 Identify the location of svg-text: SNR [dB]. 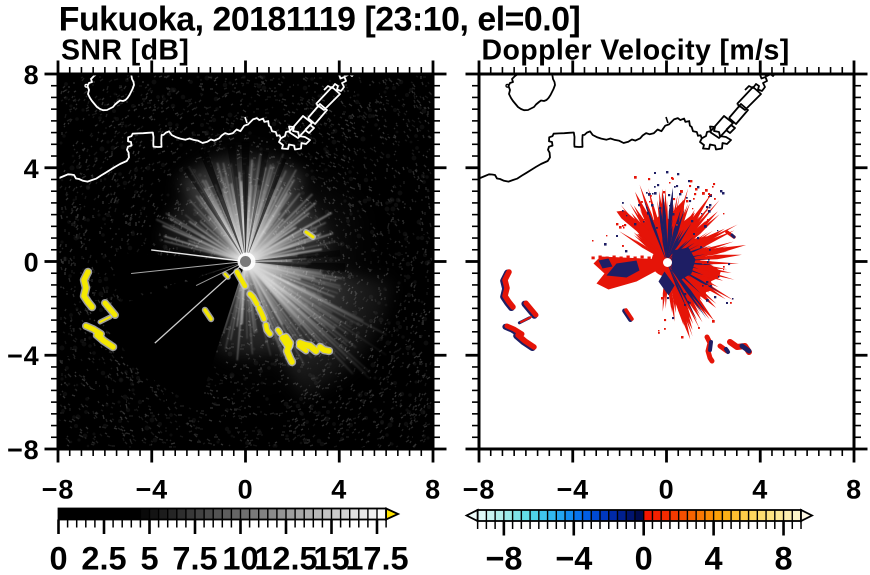
(125, 51).